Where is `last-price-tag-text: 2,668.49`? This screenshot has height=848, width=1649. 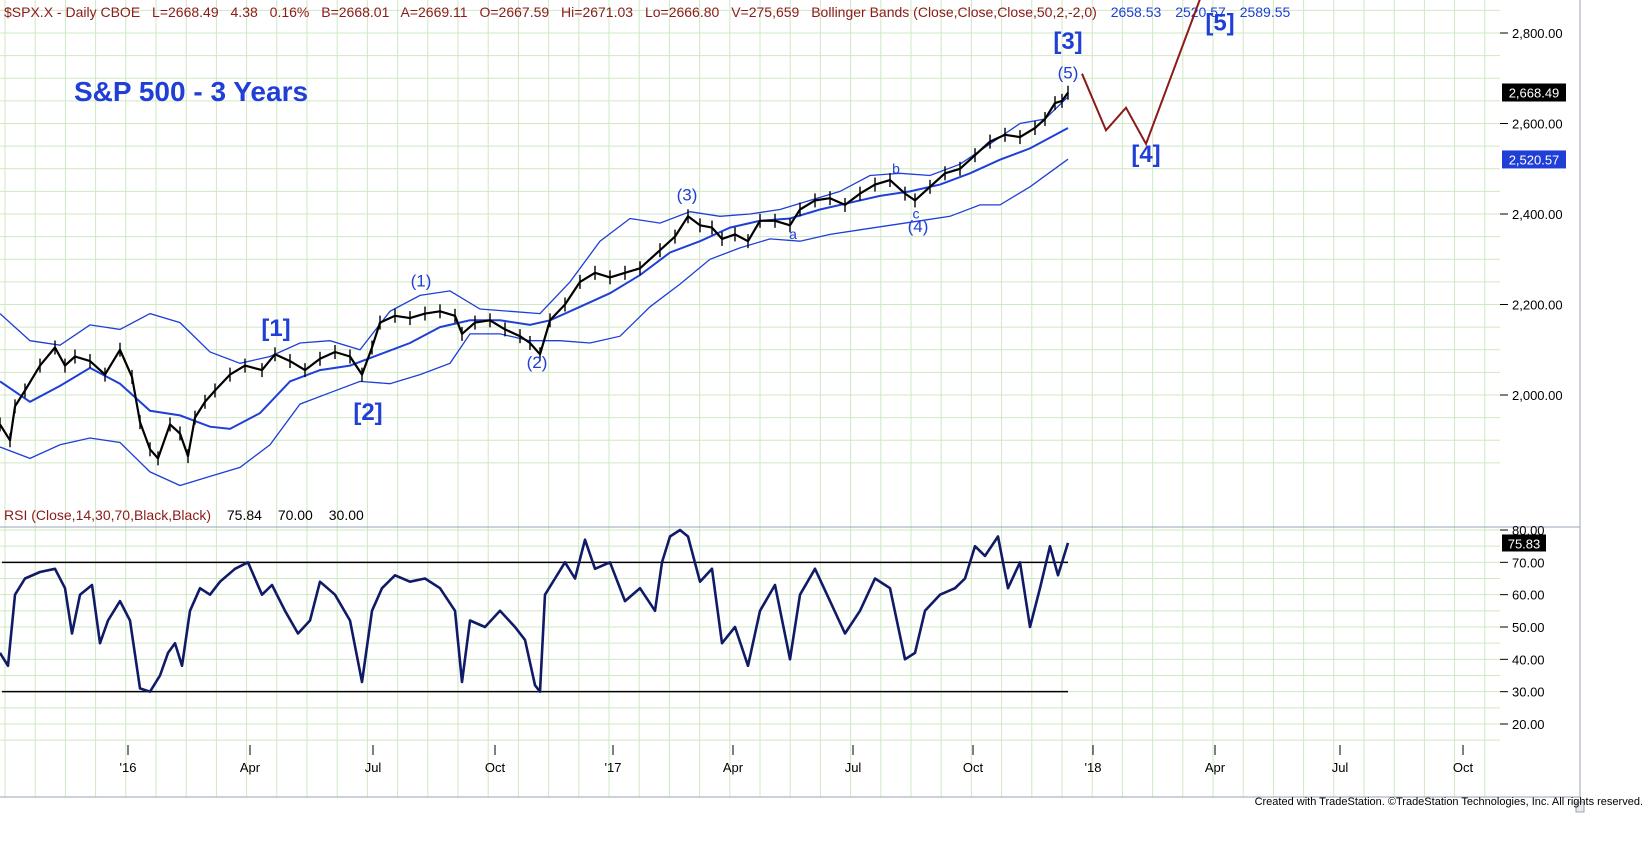
last-price-tag-text: 2,668.49 is located at coordinates (1534, 93).